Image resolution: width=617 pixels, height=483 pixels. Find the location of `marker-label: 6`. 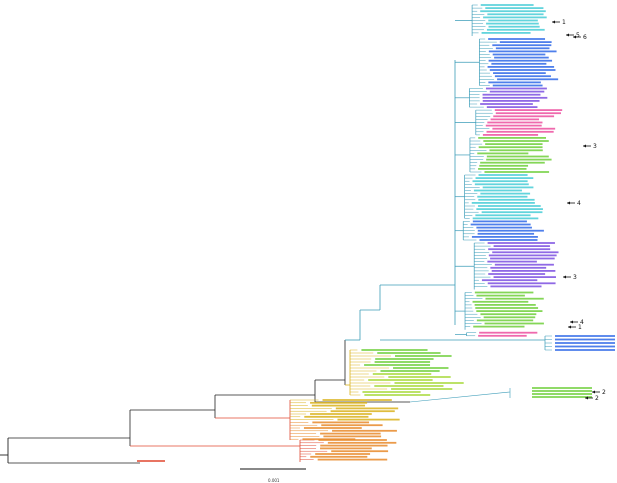

marker-label: 6 is located at coordinates (585, 37).